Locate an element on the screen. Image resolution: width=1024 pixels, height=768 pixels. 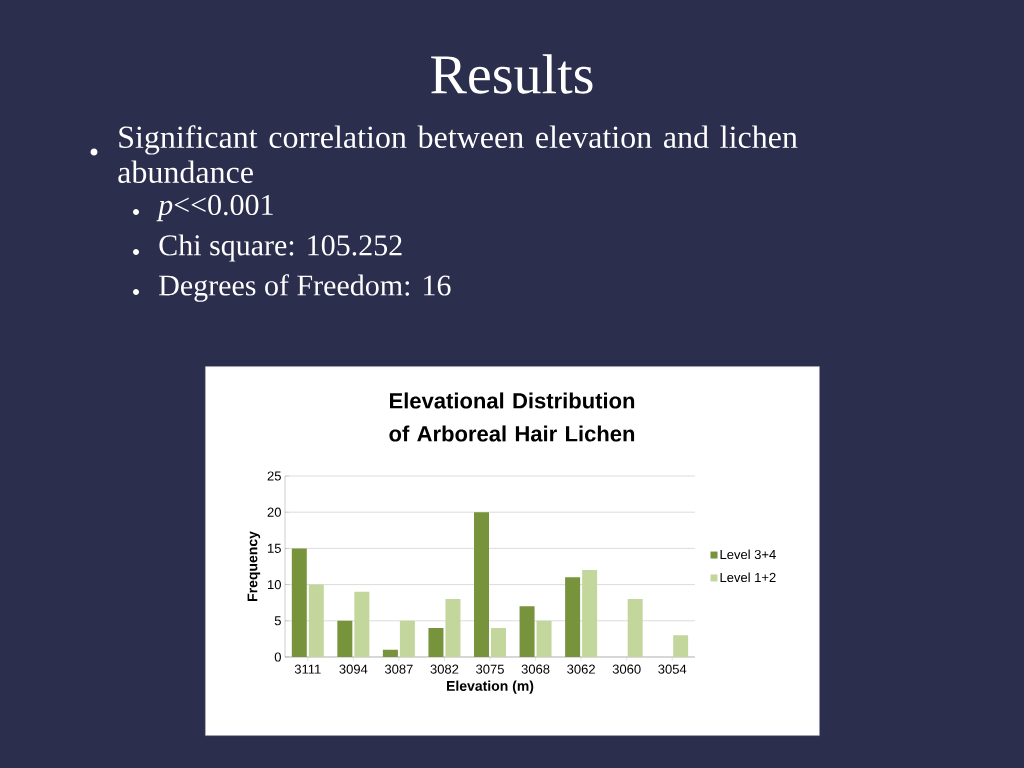
y-tick-label: 5 is located at coordinates (277, 621).